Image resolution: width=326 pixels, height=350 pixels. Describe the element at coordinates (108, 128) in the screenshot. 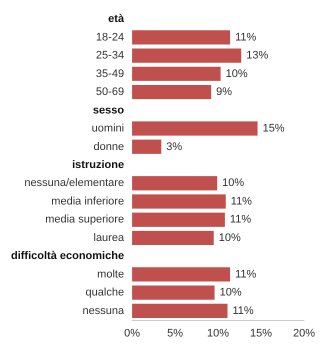

I see `y-tick-label: uomini` at that location.